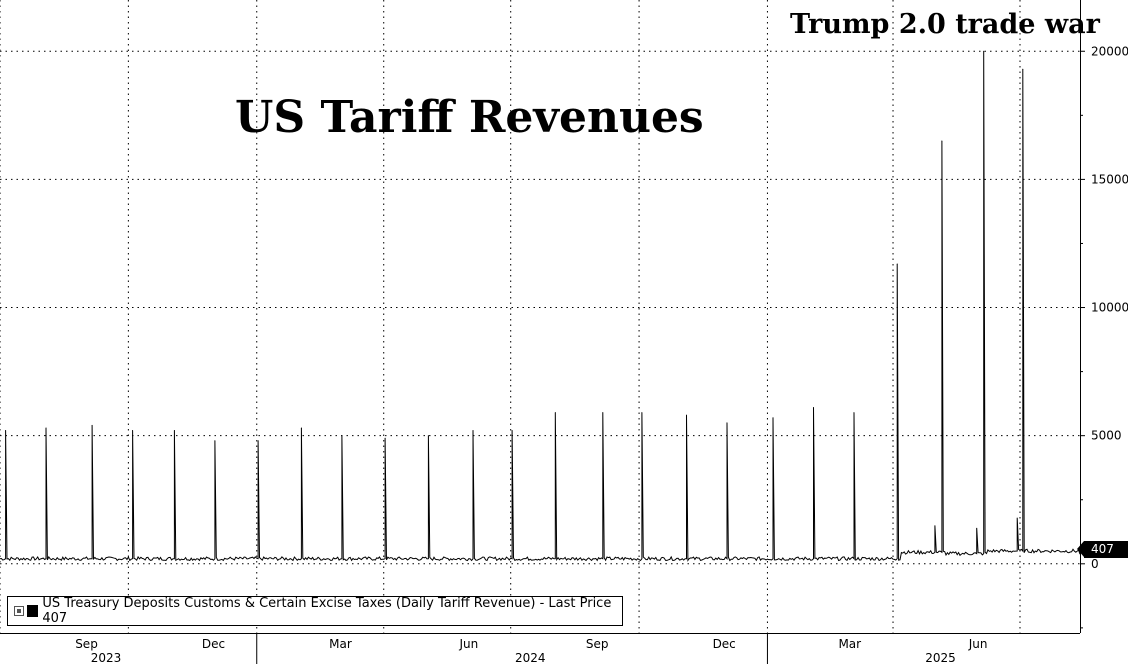  I want to click on chart-title: US Tariff Revenues, so click(469, 117).